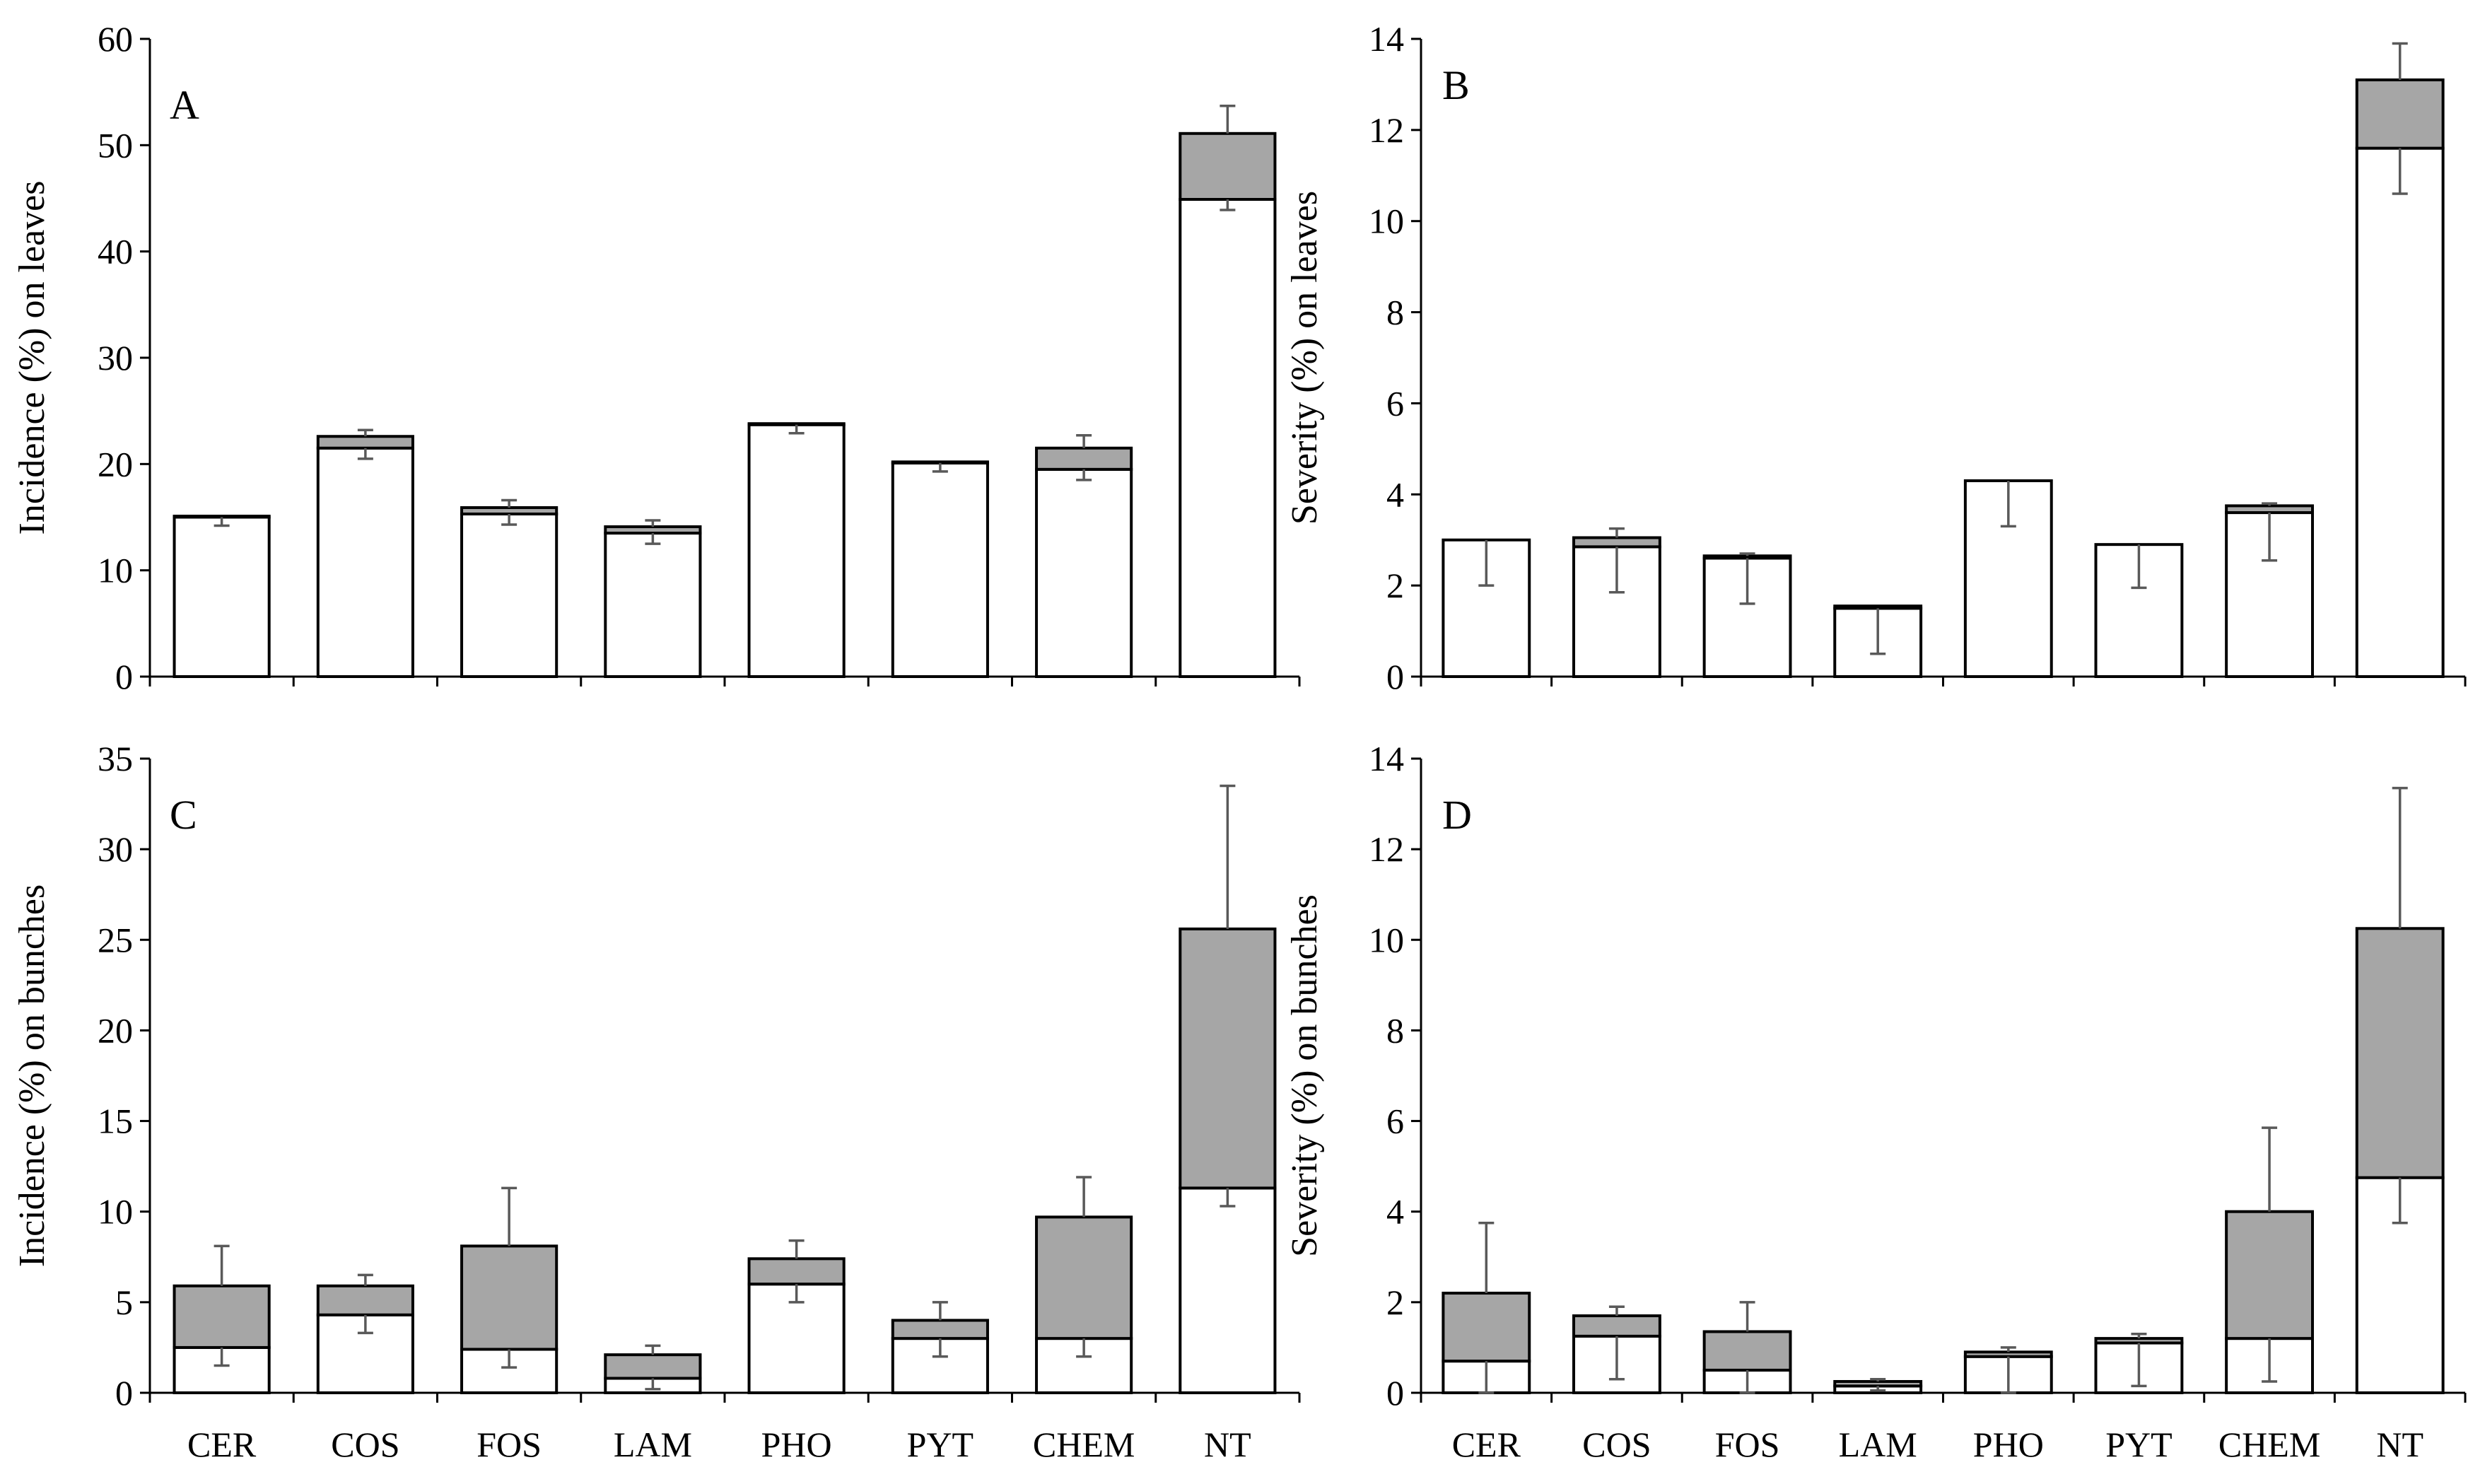  I want to click on y-tick-label: 50, so click(115, 145).